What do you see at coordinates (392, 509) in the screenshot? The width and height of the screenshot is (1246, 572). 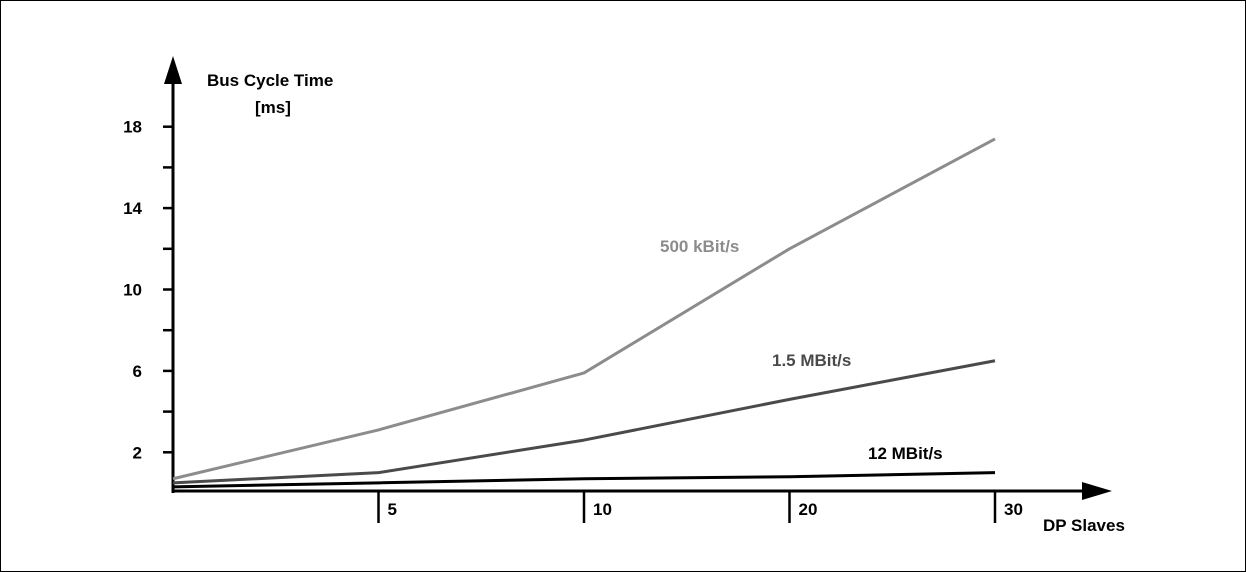 I see `x-tick-label: 5` at bounding box center [392, 509].